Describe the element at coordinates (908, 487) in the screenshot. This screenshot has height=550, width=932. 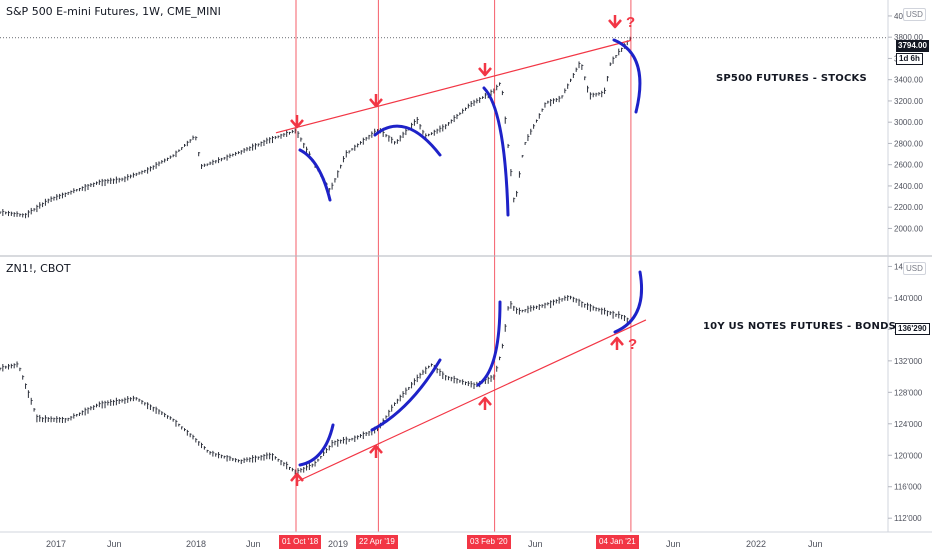
I see `y-tick-label: 116'000` at that location.